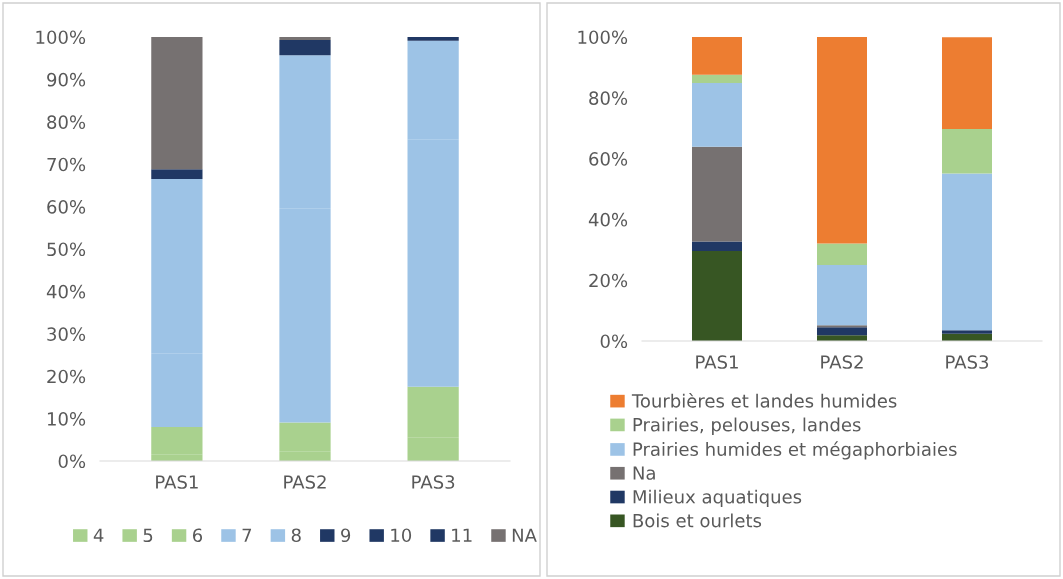  Describe the element at coordinates (747, 426) in the screenshot. I see `legend-label: Prairies, pelouses, landes` at that location.